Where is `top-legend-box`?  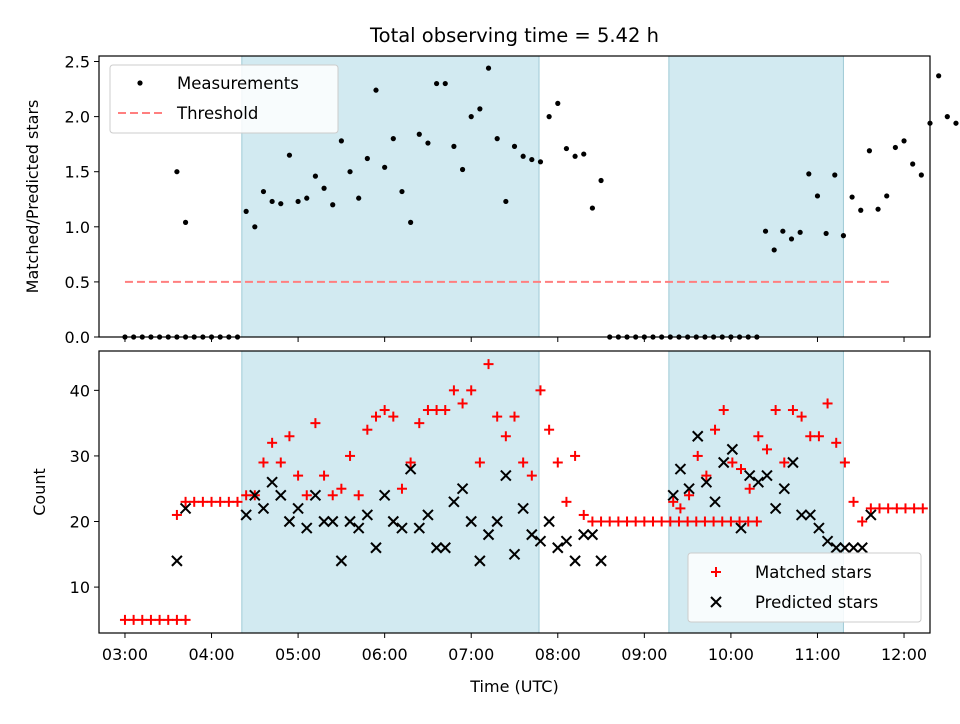 top-legend-box is located at coordinates (224, 99).